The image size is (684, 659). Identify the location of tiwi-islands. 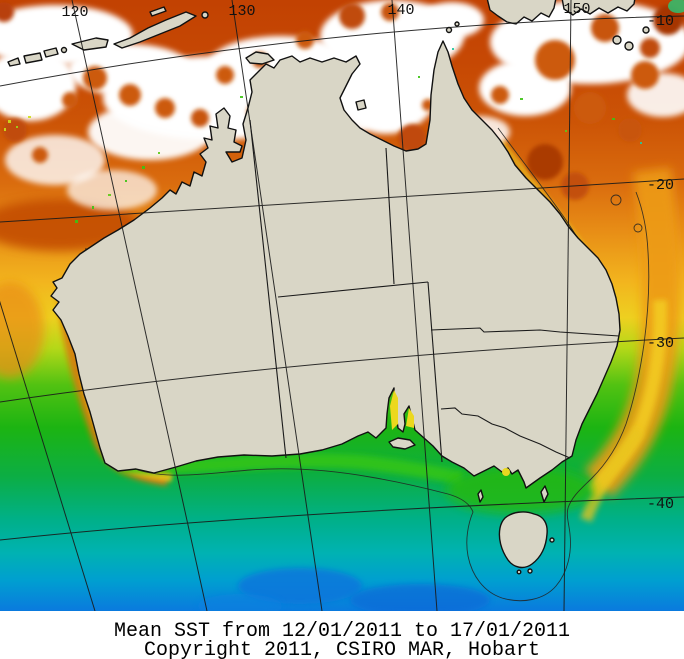
(260, 58).